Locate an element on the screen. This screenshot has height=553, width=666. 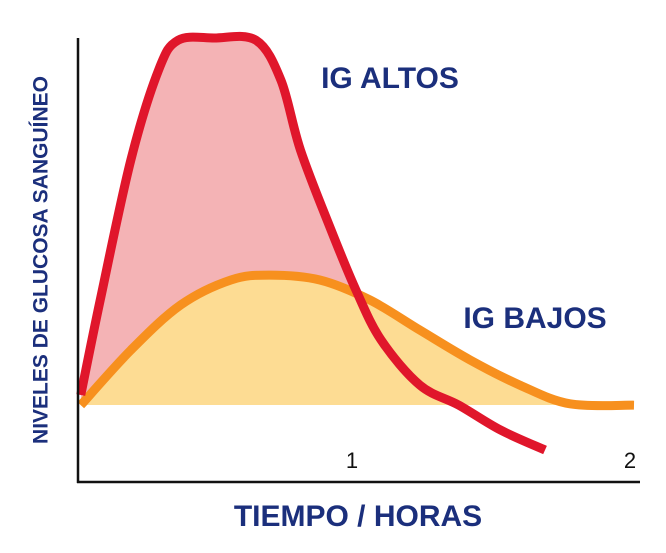
y-axis-label: NIVELES DE GLUCOSA SANGUÍNEO is located at coordinates (41, 260).